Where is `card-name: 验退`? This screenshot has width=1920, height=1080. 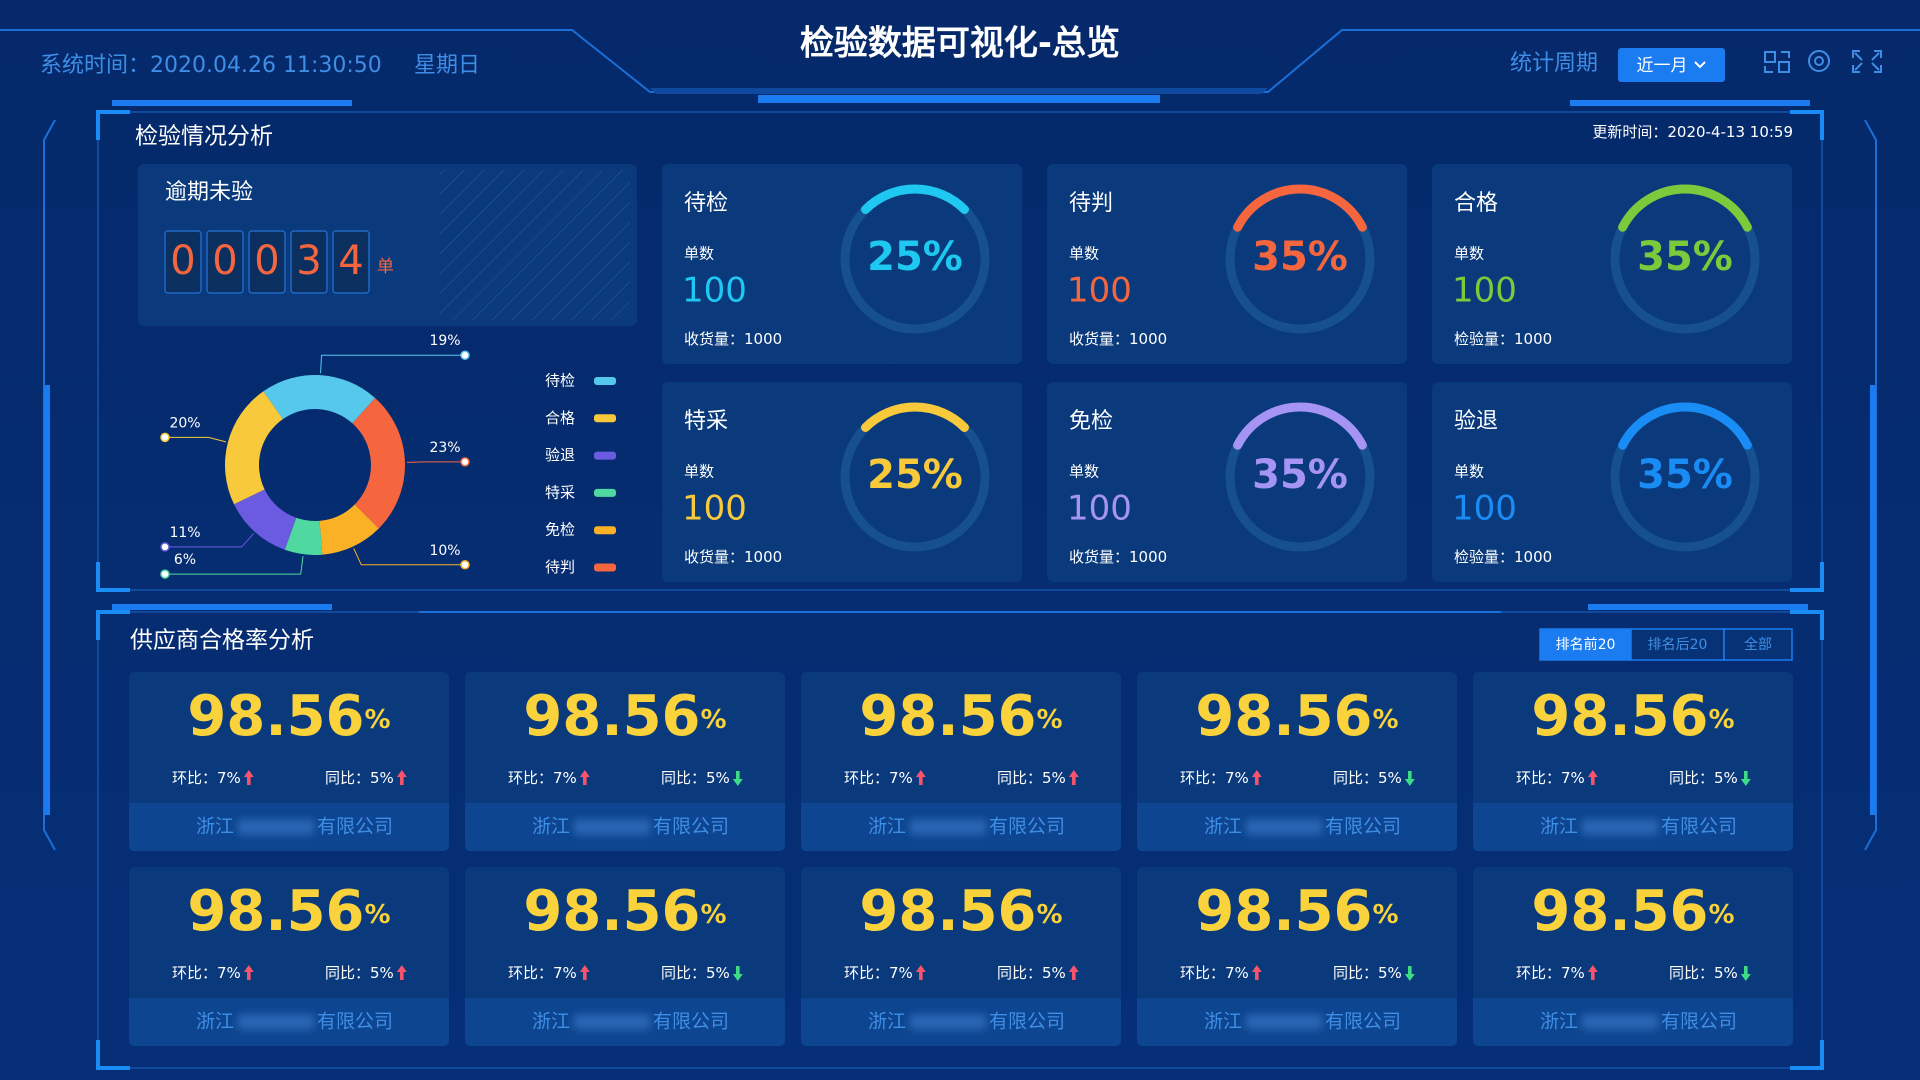
card-name: 验退 is located at coordinates (1476, 421).